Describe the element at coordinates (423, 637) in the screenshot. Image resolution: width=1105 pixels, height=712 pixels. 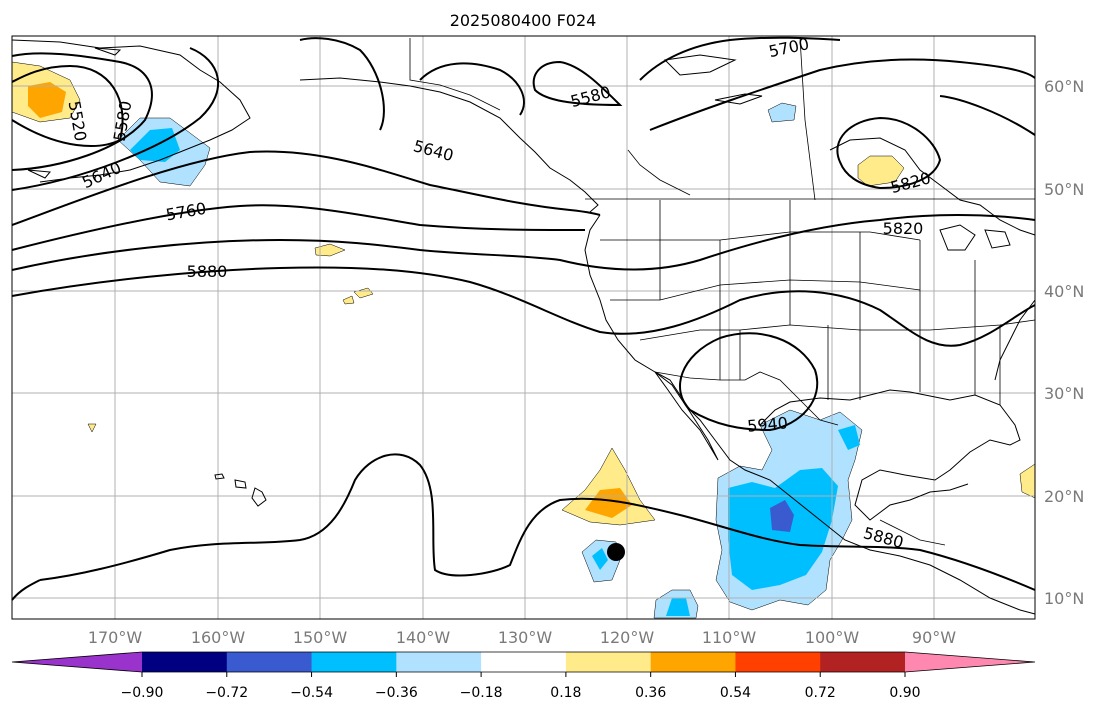
I see `lon-label: 140°W` at that location.